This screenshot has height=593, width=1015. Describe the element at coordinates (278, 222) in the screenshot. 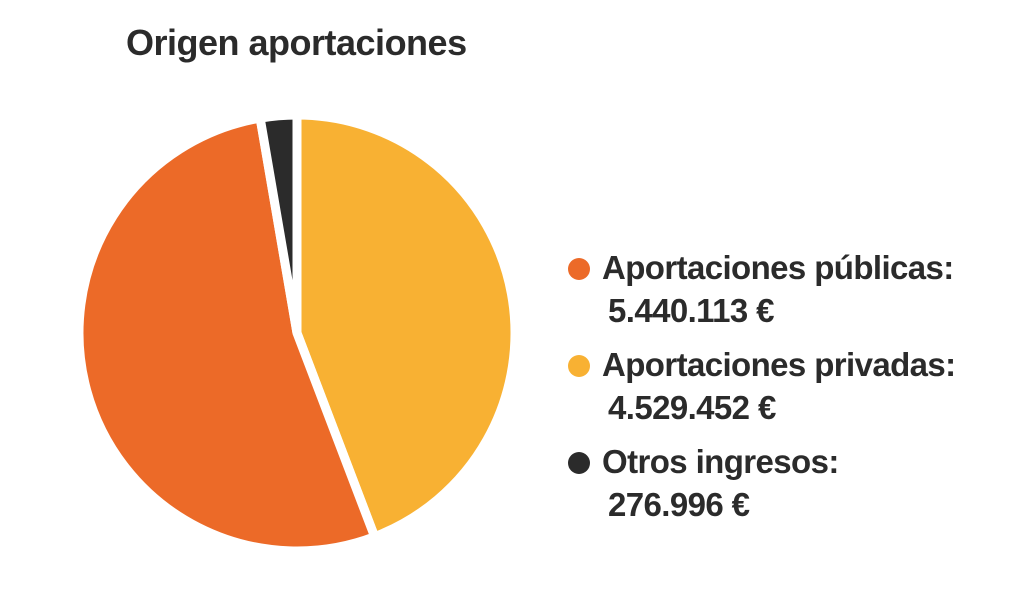

I see `slice-otros-ingresos` at that location.